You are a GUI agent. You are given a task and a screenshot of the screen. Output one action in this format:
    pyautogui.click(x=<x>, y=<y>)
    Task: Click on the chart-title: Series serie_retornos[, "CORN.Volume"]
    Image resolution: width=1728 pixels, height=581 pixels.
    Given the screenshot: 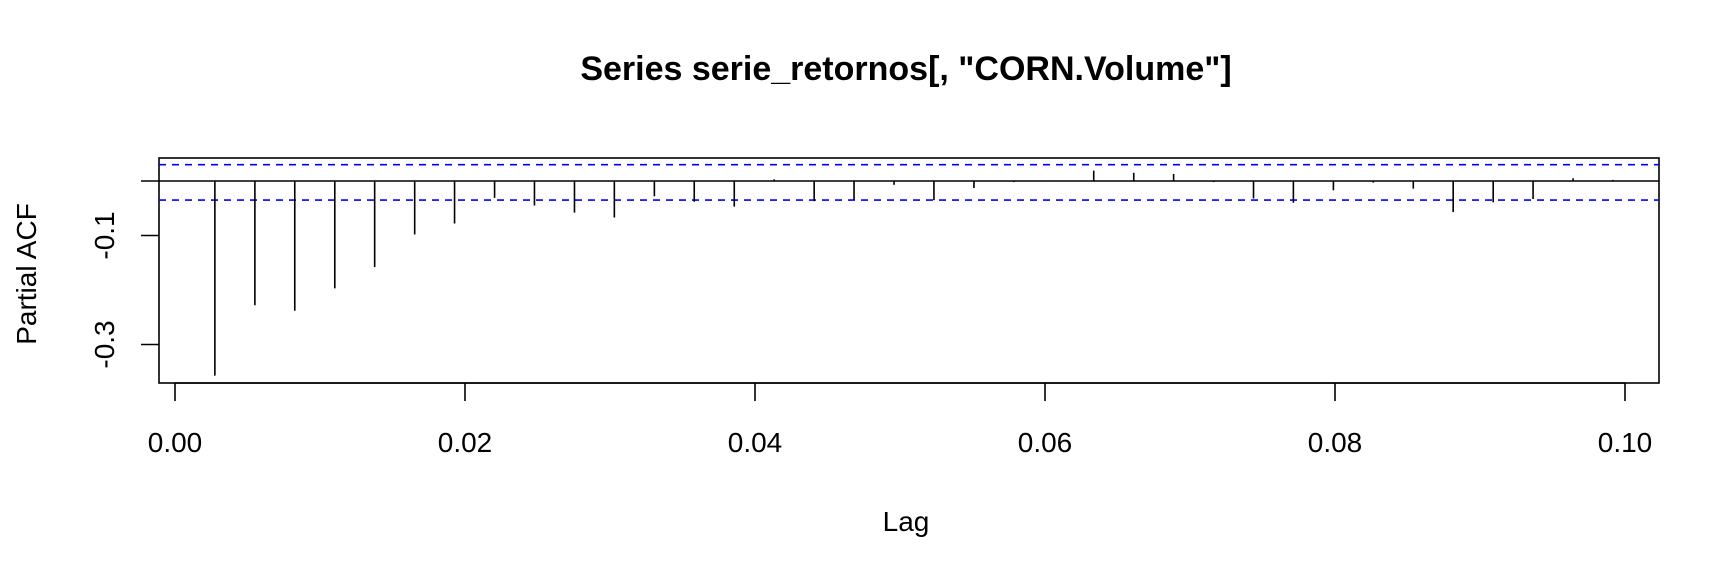 What is the action you would take?
    pyautogui.click(x=905, y=69)
    